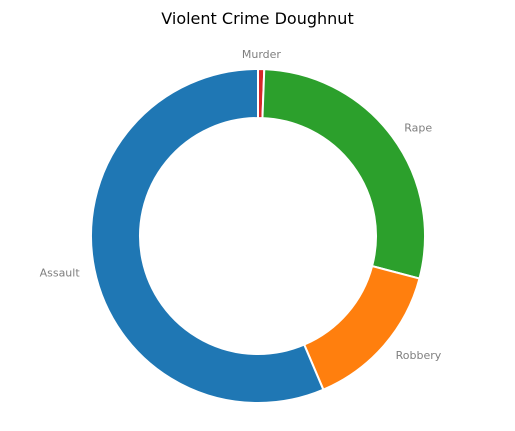 This screenshot has width=515, height=431. Describe the element at coordinates (419, 355) in the screenshot. I see `slice-label-robbery: Robbery` at that location.